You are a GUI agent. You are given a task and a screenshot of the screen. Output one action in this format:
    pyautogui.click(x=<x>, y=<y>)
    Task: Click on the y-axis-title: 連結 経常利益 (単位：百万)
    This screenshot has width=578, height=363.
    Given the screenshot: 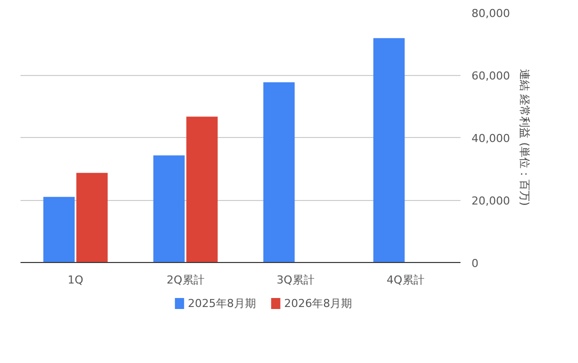 What is the action you would take?
    pyautogui.click(x=524, y=137)
    